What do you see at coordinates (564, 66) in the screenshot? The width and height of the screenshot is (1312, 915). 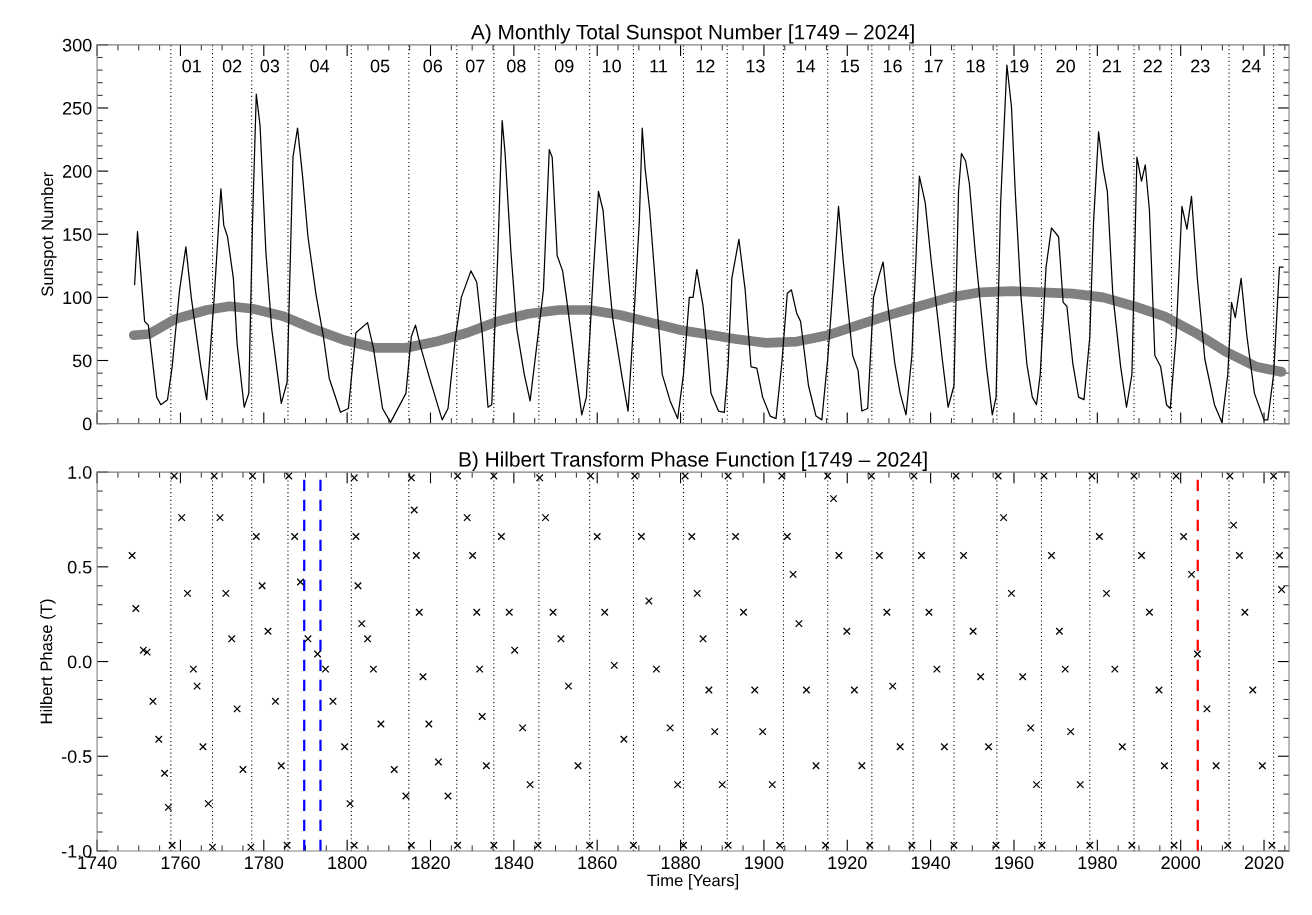 I see `annotation: 09` at bounding box center [564, 66].